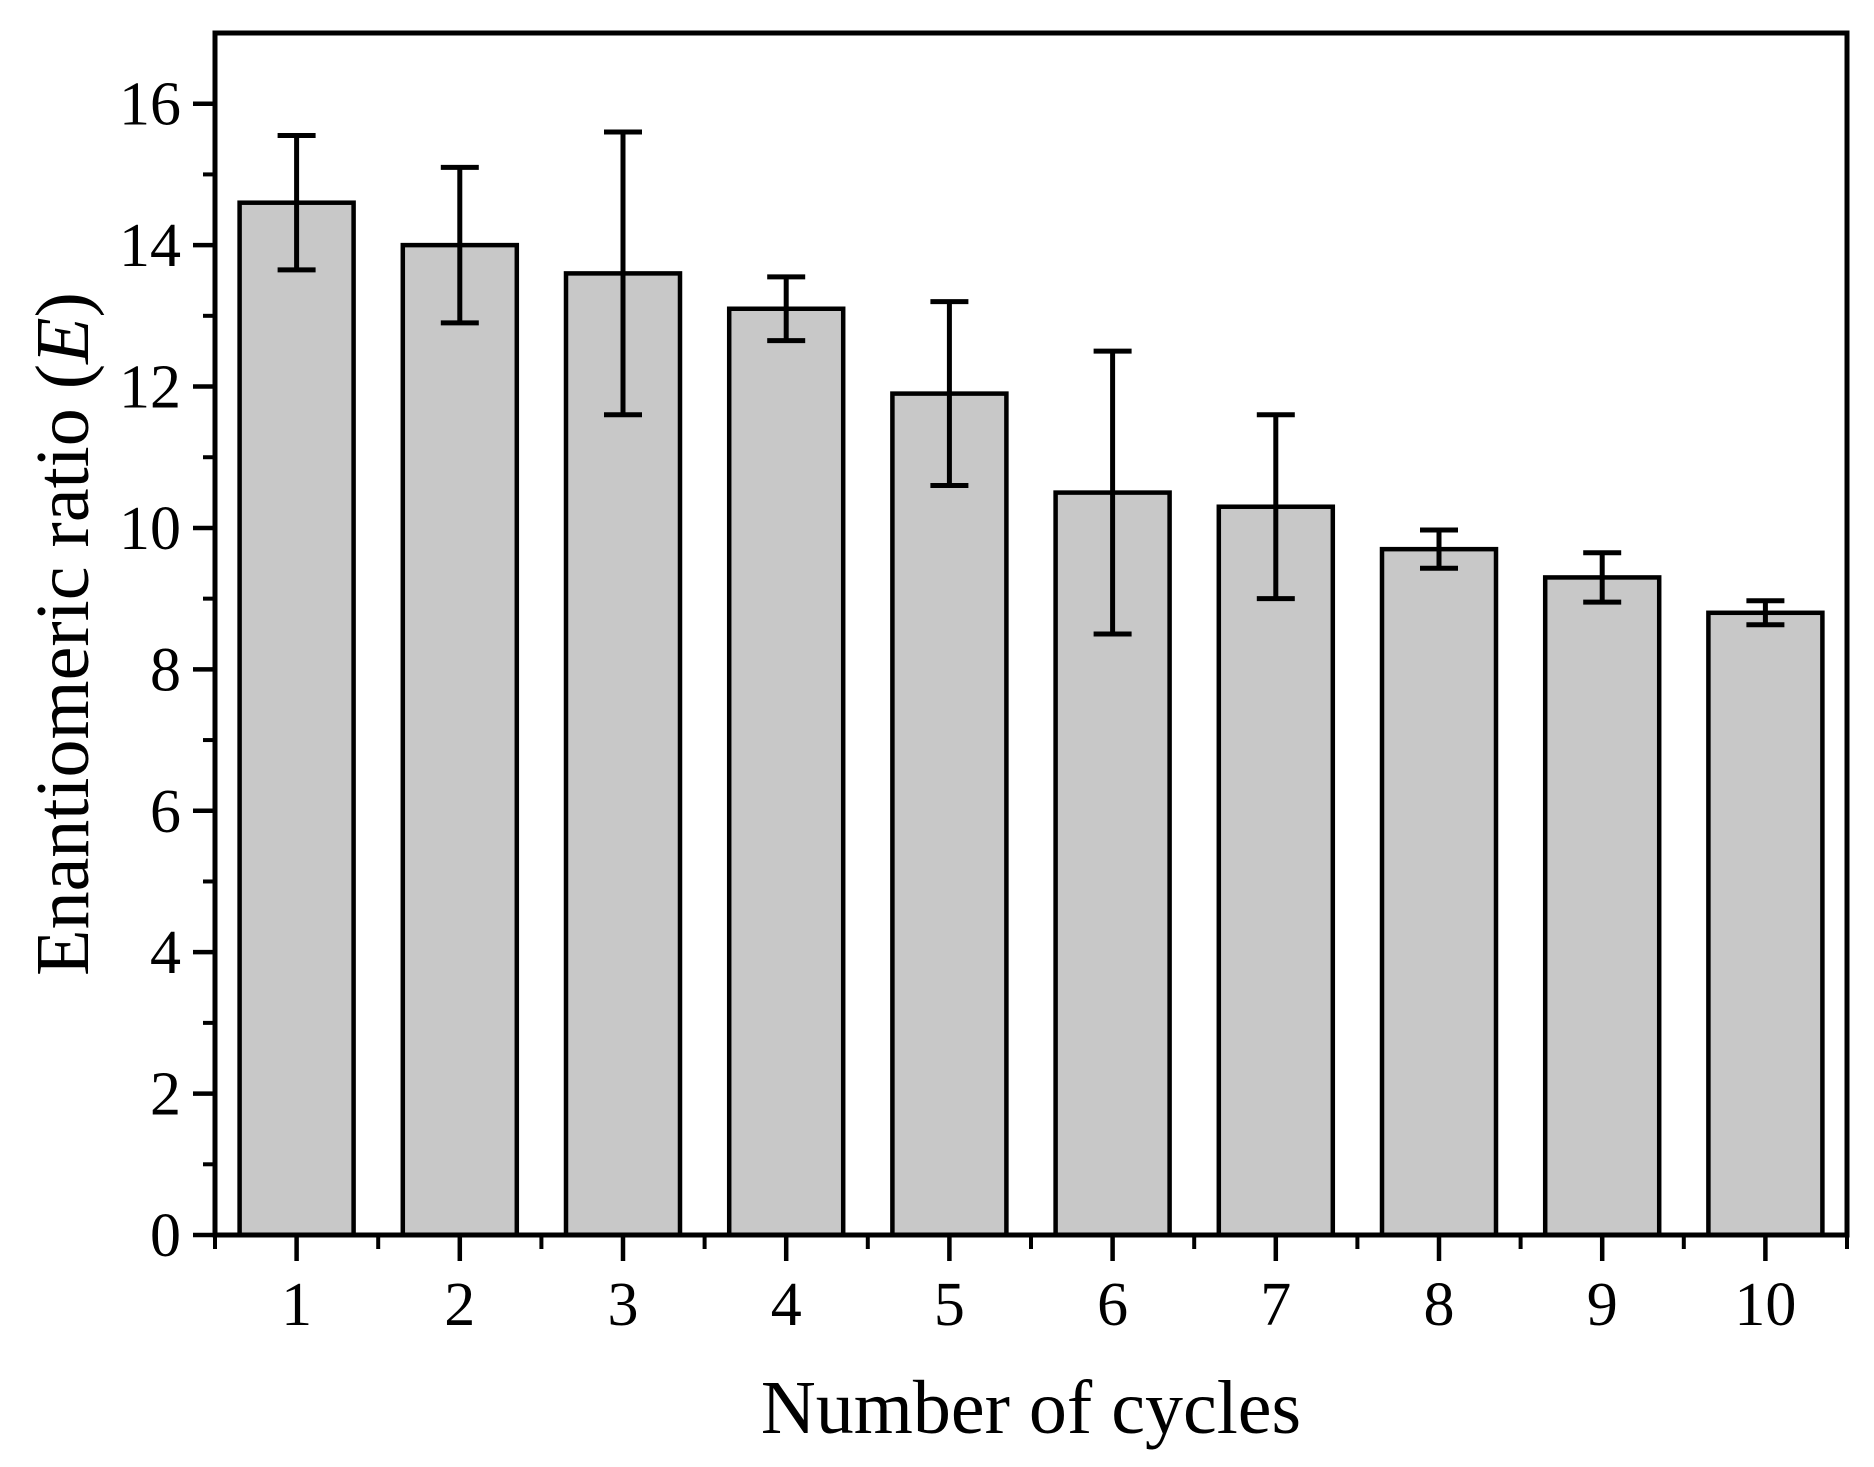  I want to click on x-tick-label: 7, so click(1275, 1305).